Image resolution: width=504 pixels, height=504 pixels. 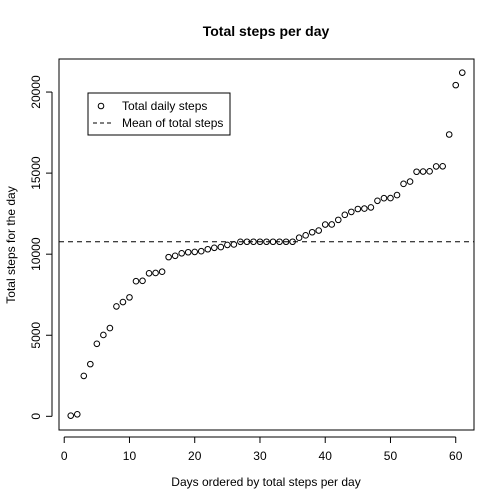 What do you see at coordinates (266, 31) in the screenshot?
I see `chart-title: Total steps per day` at bounding box center [266, 31].